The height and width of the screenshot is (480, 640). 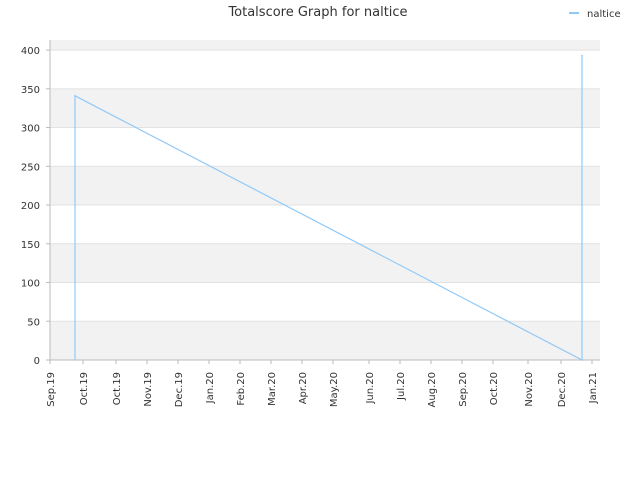 I want to click on x-tick-label: Sep.20, so click(x=463, y=389).